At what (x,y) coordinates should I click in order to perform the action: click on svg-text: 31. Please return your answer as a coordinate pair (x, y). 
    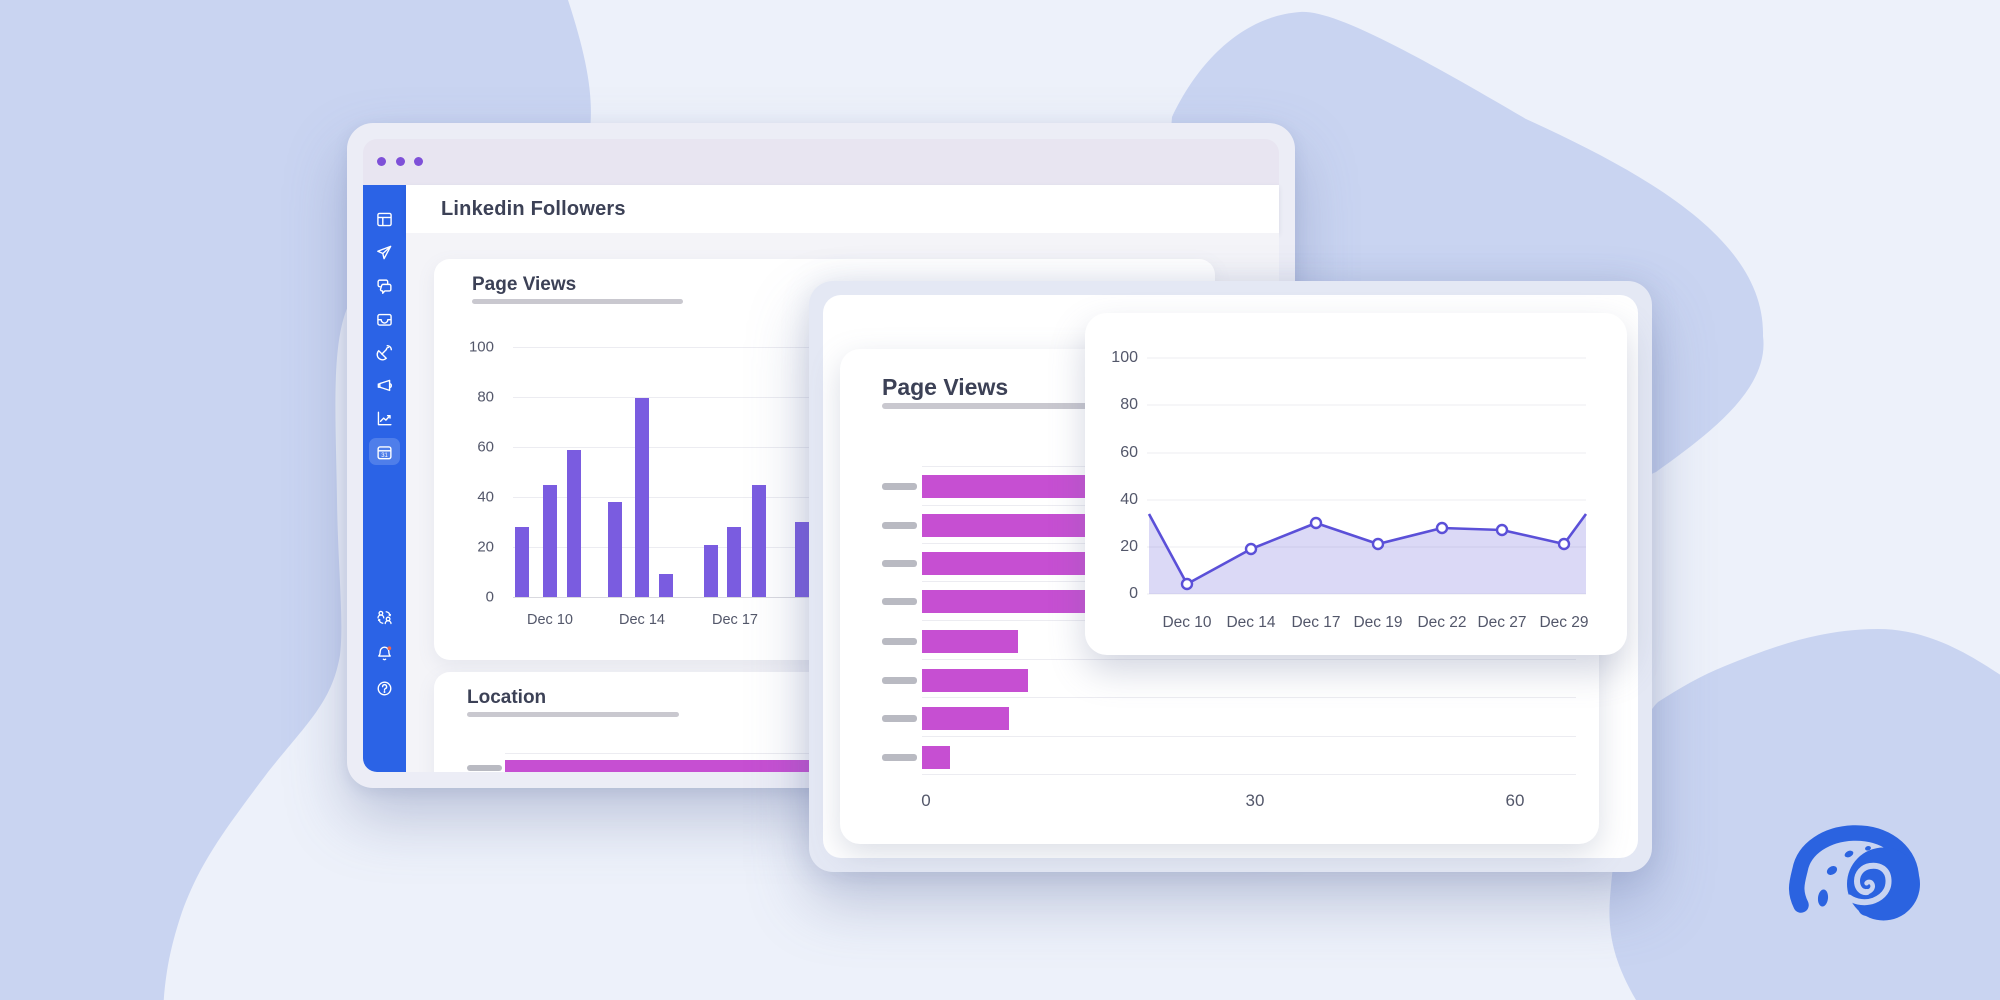
    Looking at the image, I should click on (384, 456).